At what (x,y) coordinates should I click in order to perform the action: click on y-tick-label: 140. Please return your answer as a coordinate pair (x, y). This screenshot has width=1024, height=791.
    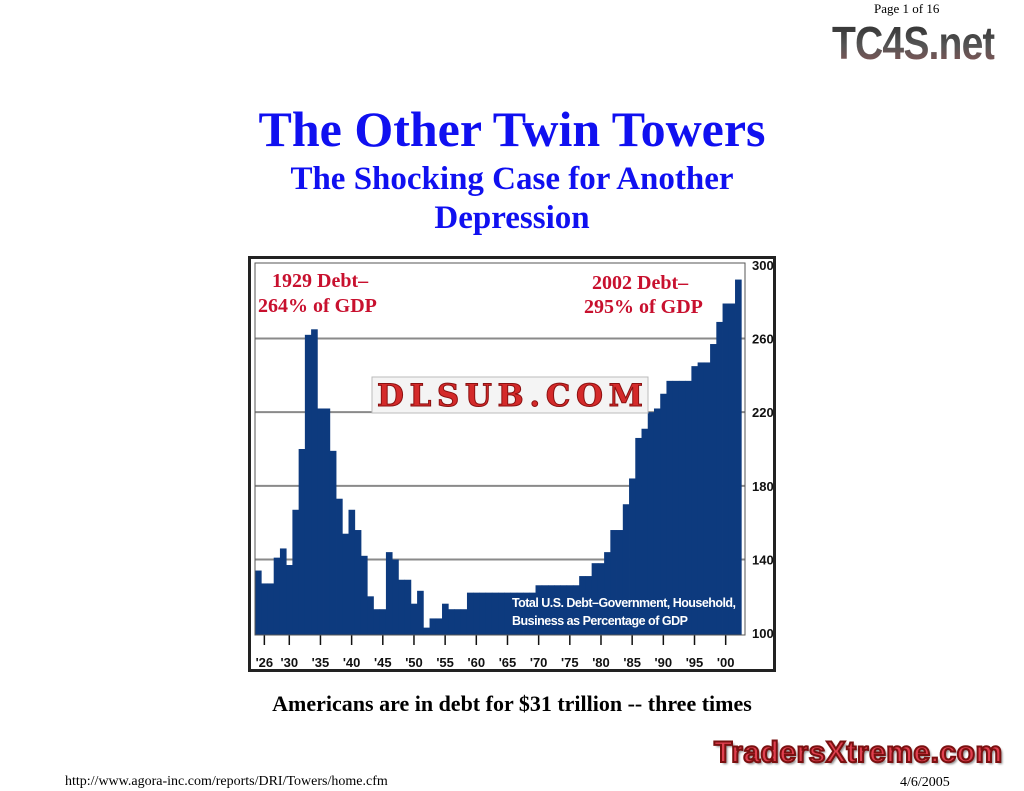
    Looking at the image, I should click on (763, 559).